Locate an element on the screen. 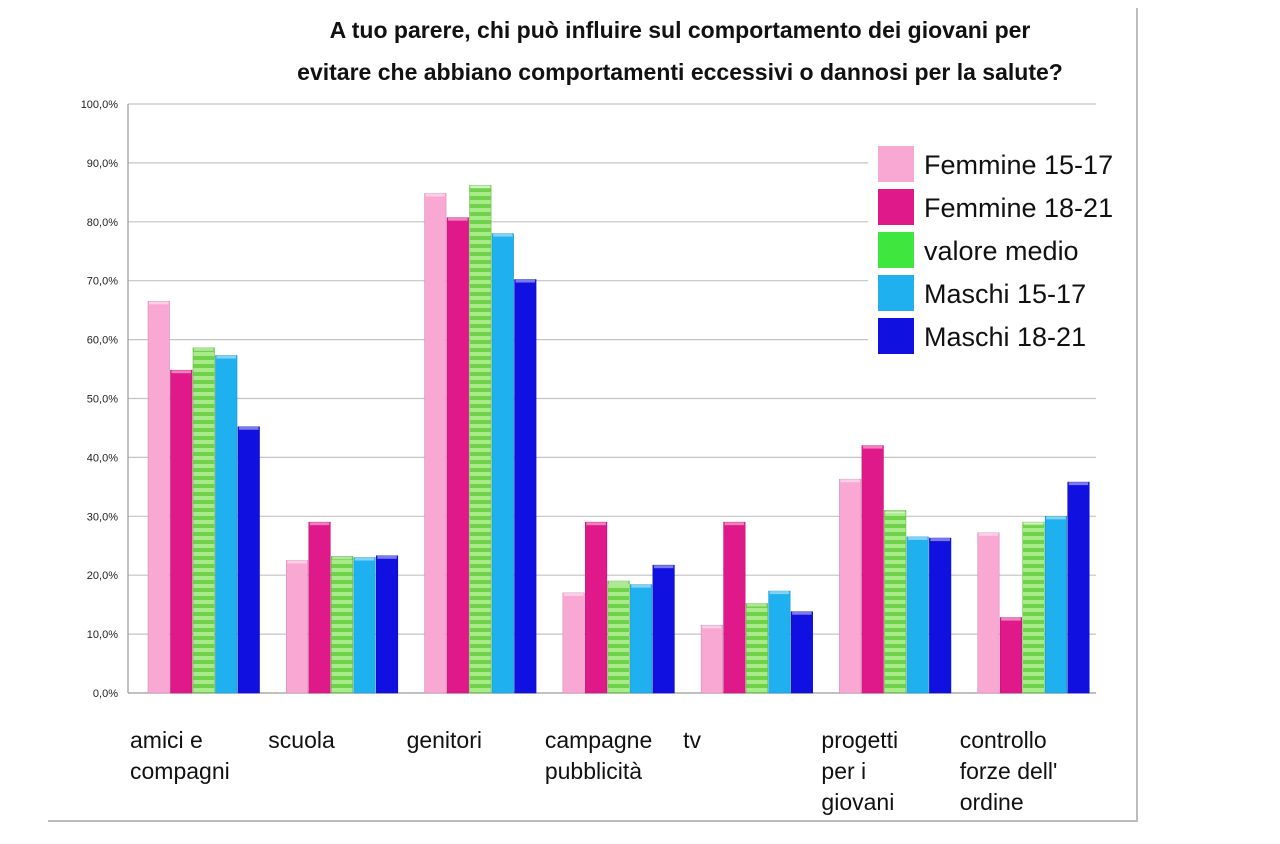 The width and height of the screenshot is (1280, 844). category-label: tv is located at coordinates (692, 740).